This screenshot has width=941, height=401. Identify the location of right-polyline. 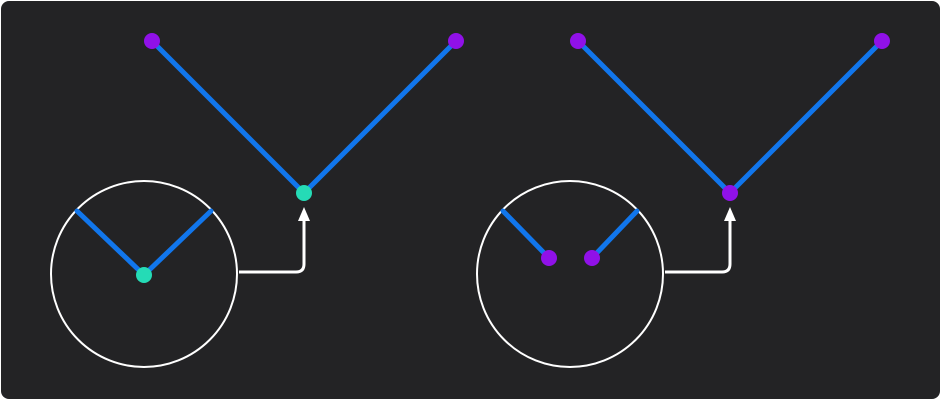
(730, 117).